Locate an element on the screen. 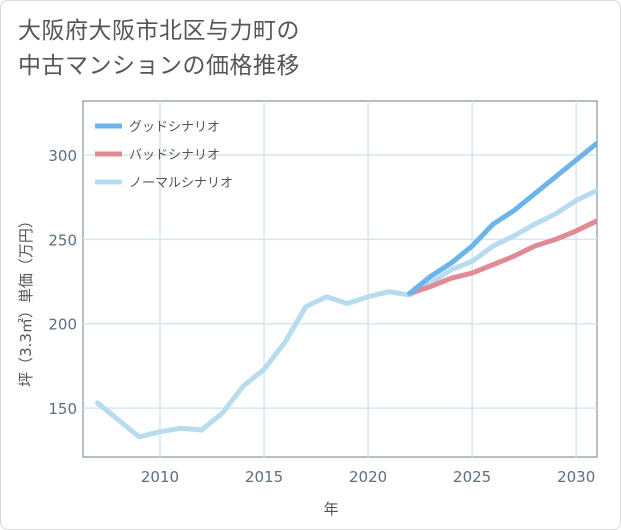  y-axis-label: 坪（3.3㎡）単価（万円） is located at coordinates (26, 300).